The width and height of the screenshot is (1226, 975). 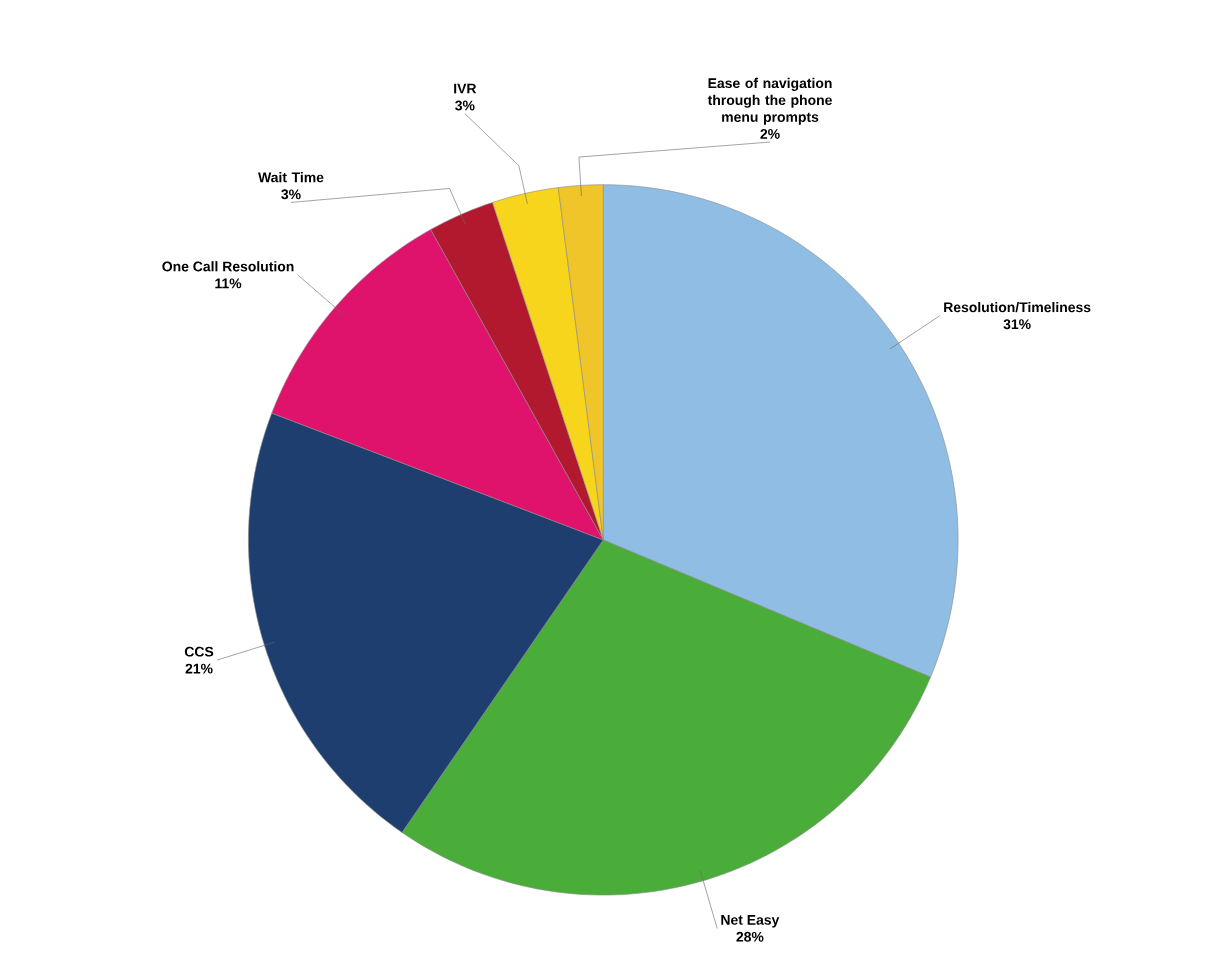 What do you see at coordinates (199, 651) in the screenshot?
I see `slice-label: CCS` at bounding box center [199, 651].